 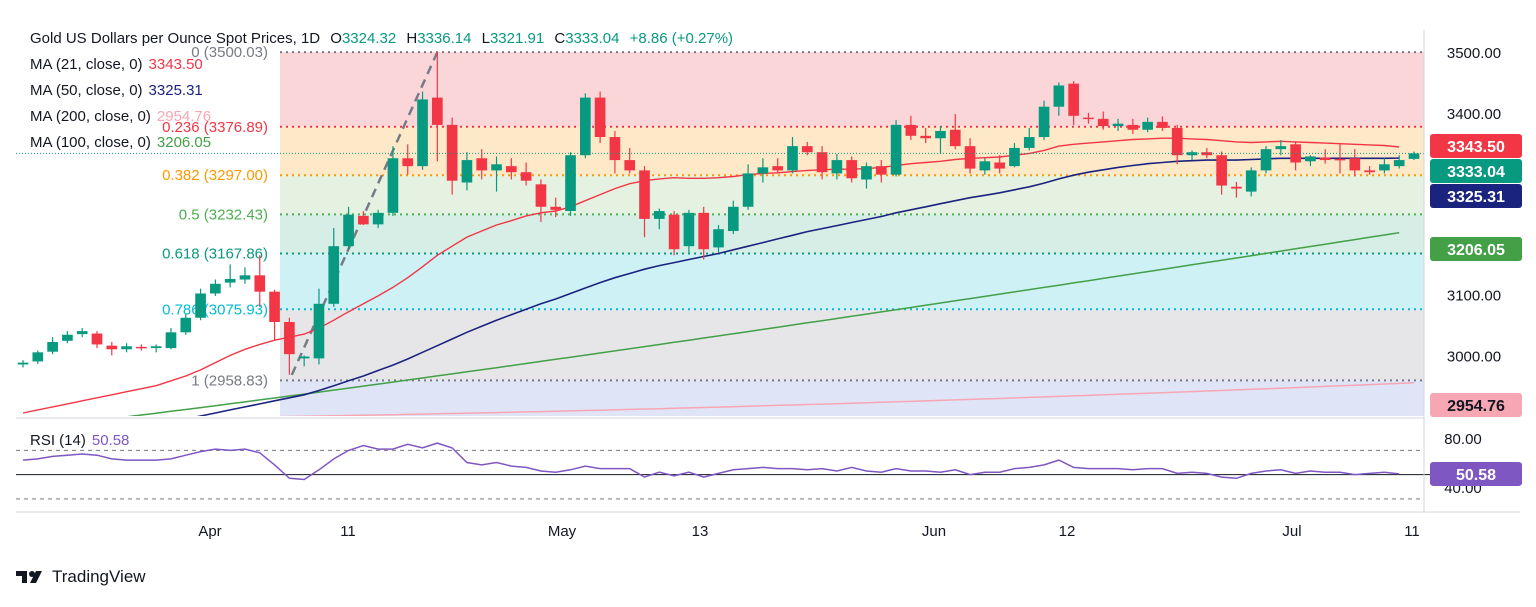 What do you see at coordinates (369, 38) in the screenshot?
I see `open-value: 3324.32` at bounding box center [369, 38].